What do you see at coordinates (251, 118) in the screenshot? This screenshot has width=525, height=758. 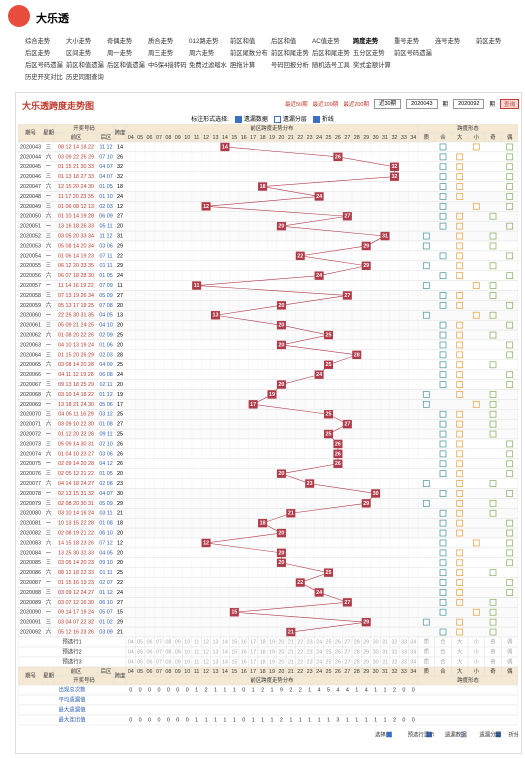 I see `mark-option: 遗漏数据` at bounding box center [251, 118].